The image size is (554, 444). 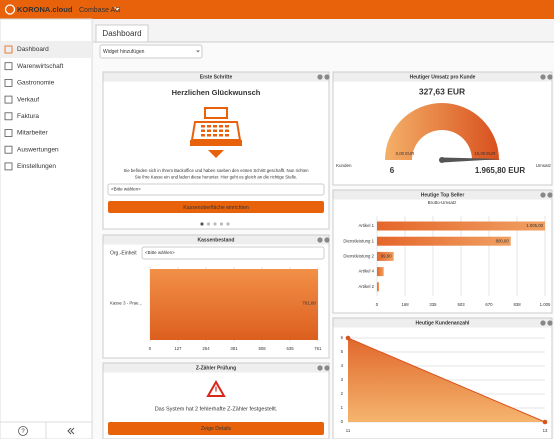 What do you see at coordinates (534, 225) in the screenshot?
I see `value-label: 1.005,00` at bounding box center [534, 225].